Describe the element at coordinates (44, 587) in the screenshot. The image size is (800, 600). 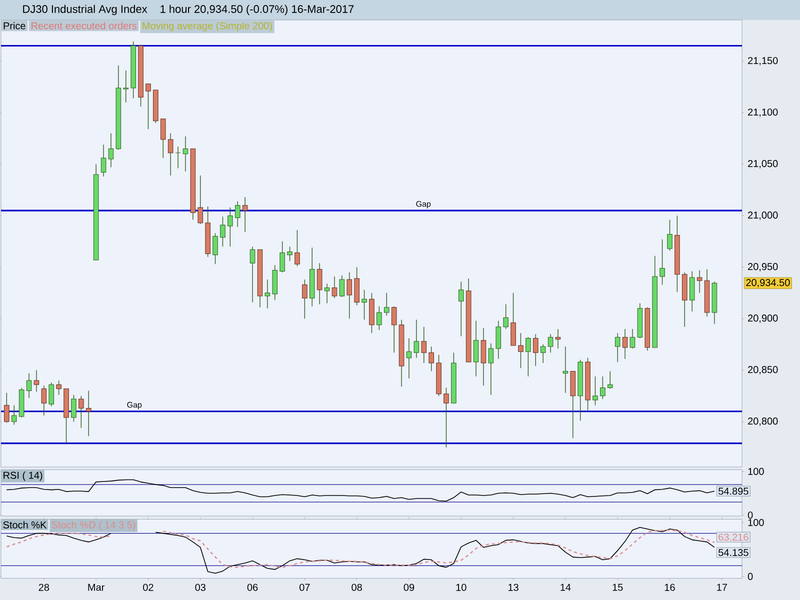
I see `x-tick-label: 28` at that location.